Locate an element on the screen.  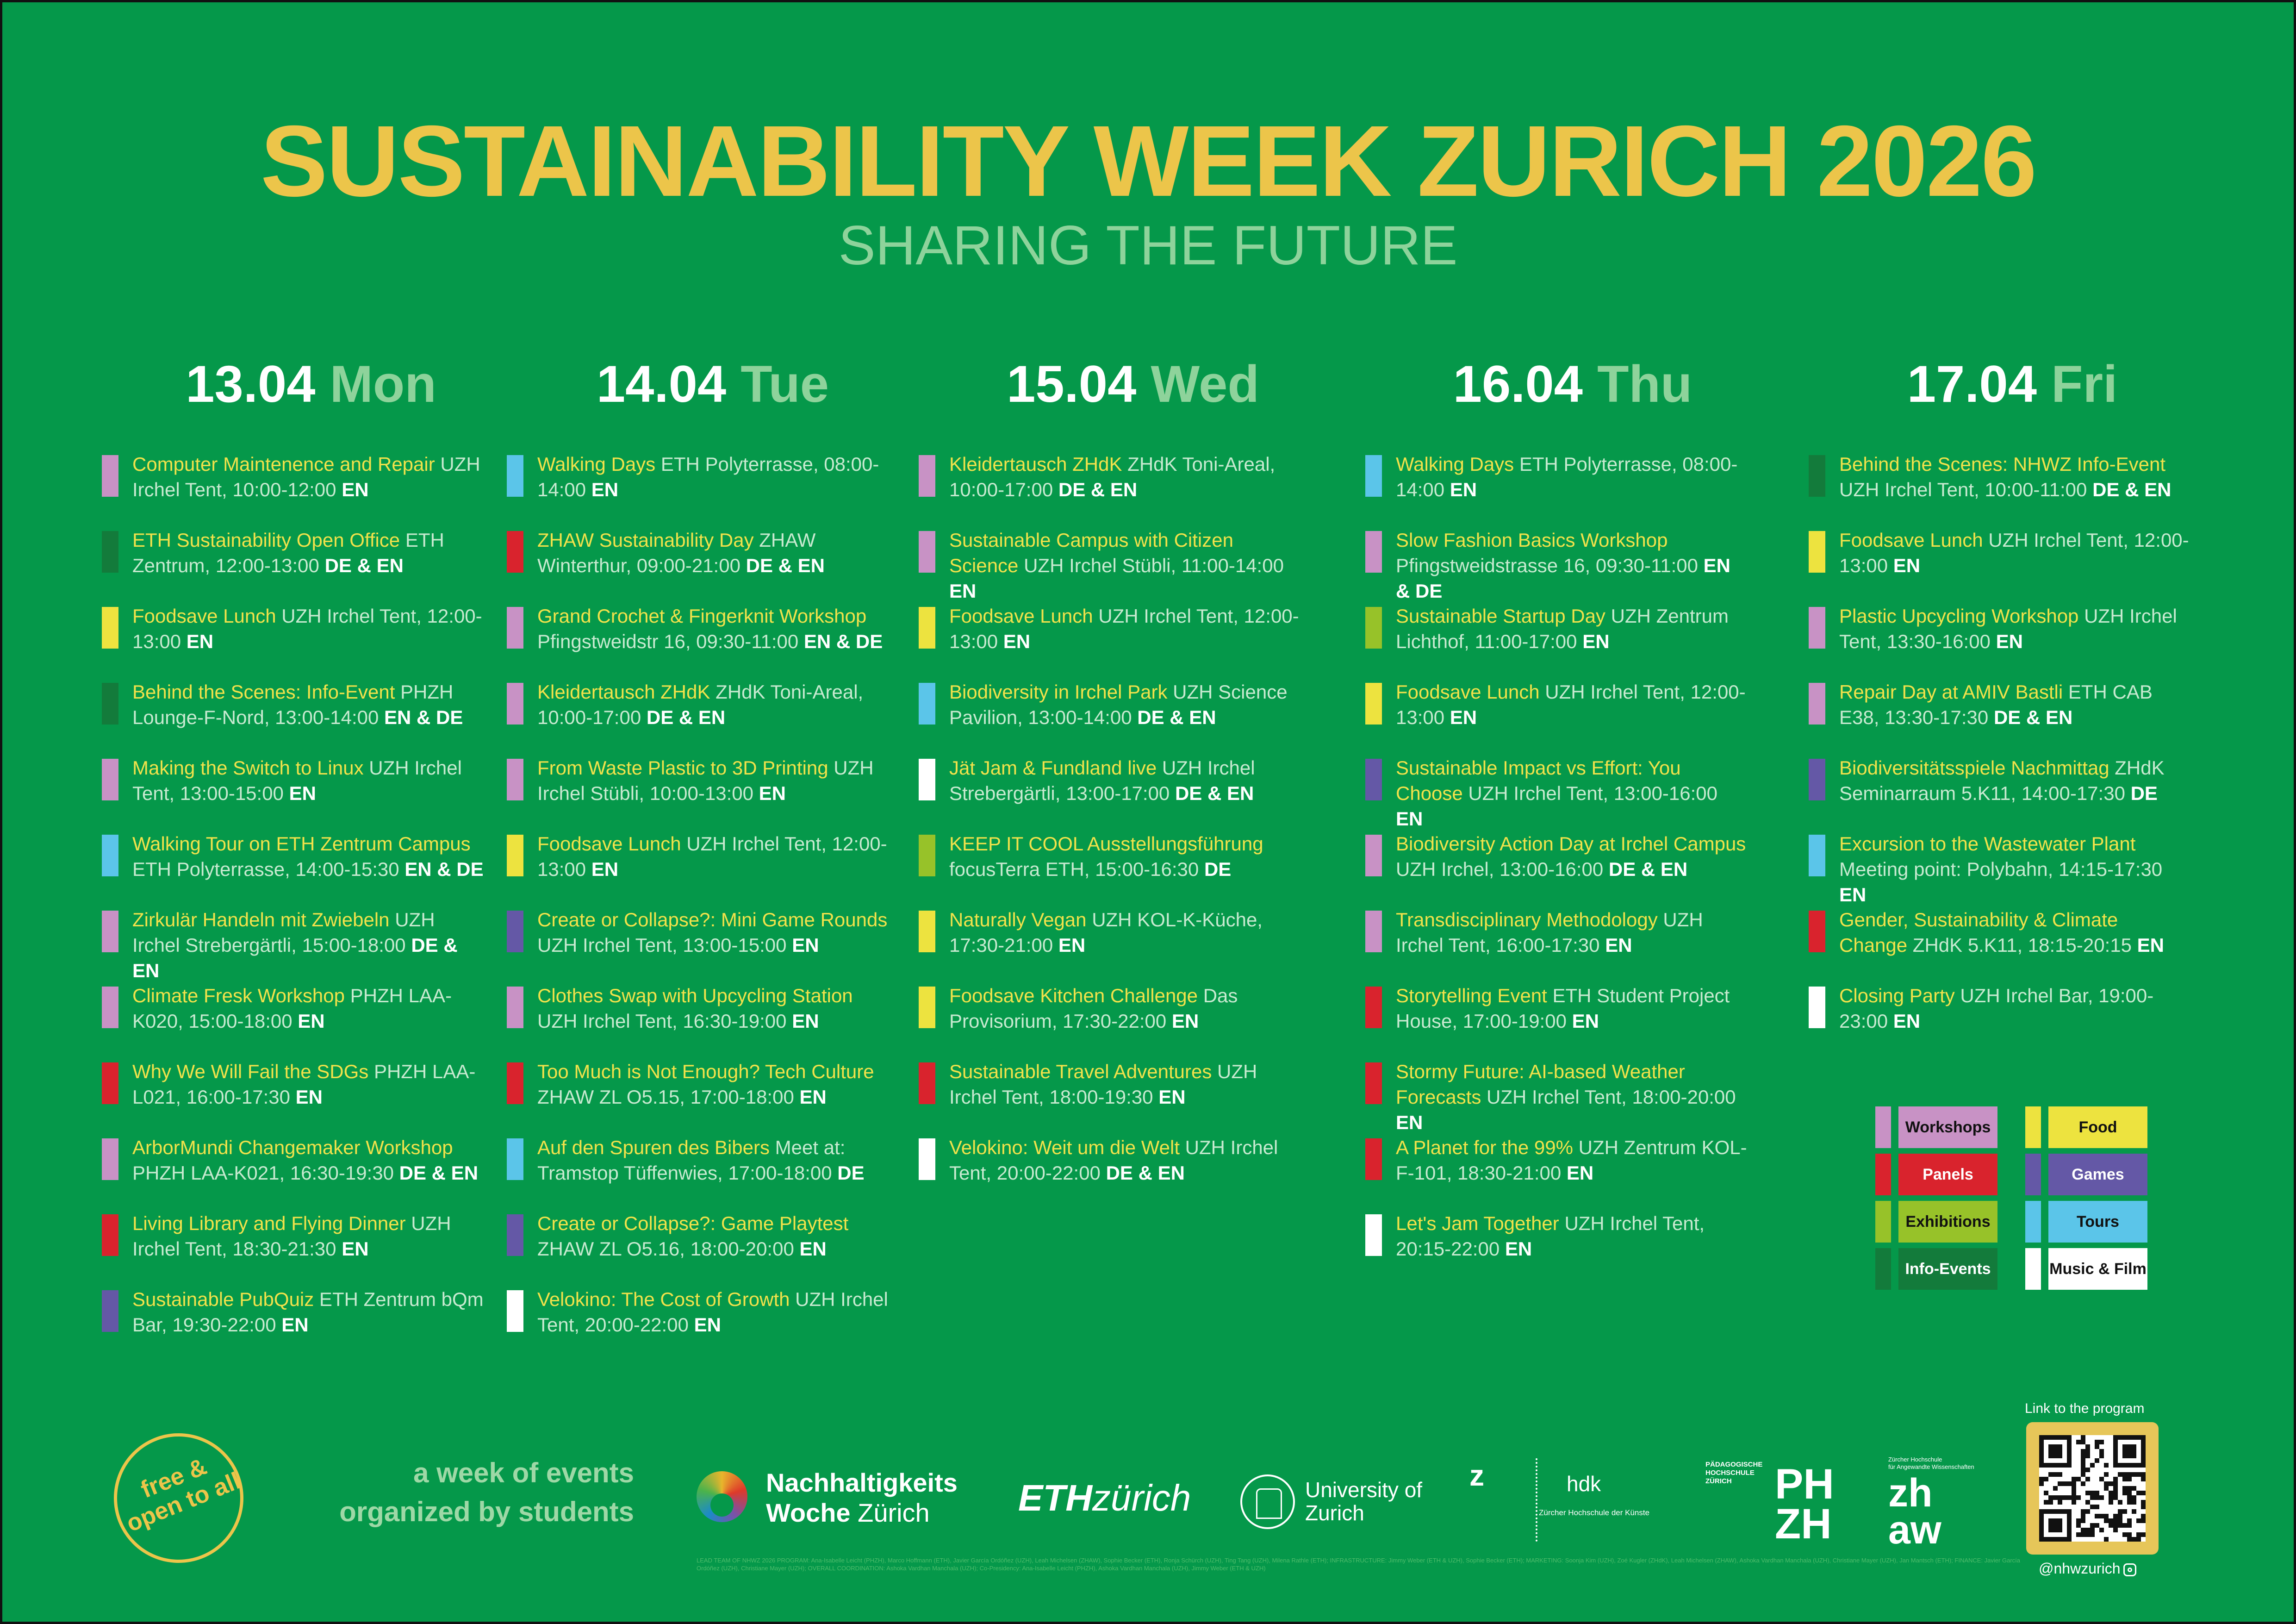
event-name: Computer Maintenence and Repair is located at coordinates (283, 464).